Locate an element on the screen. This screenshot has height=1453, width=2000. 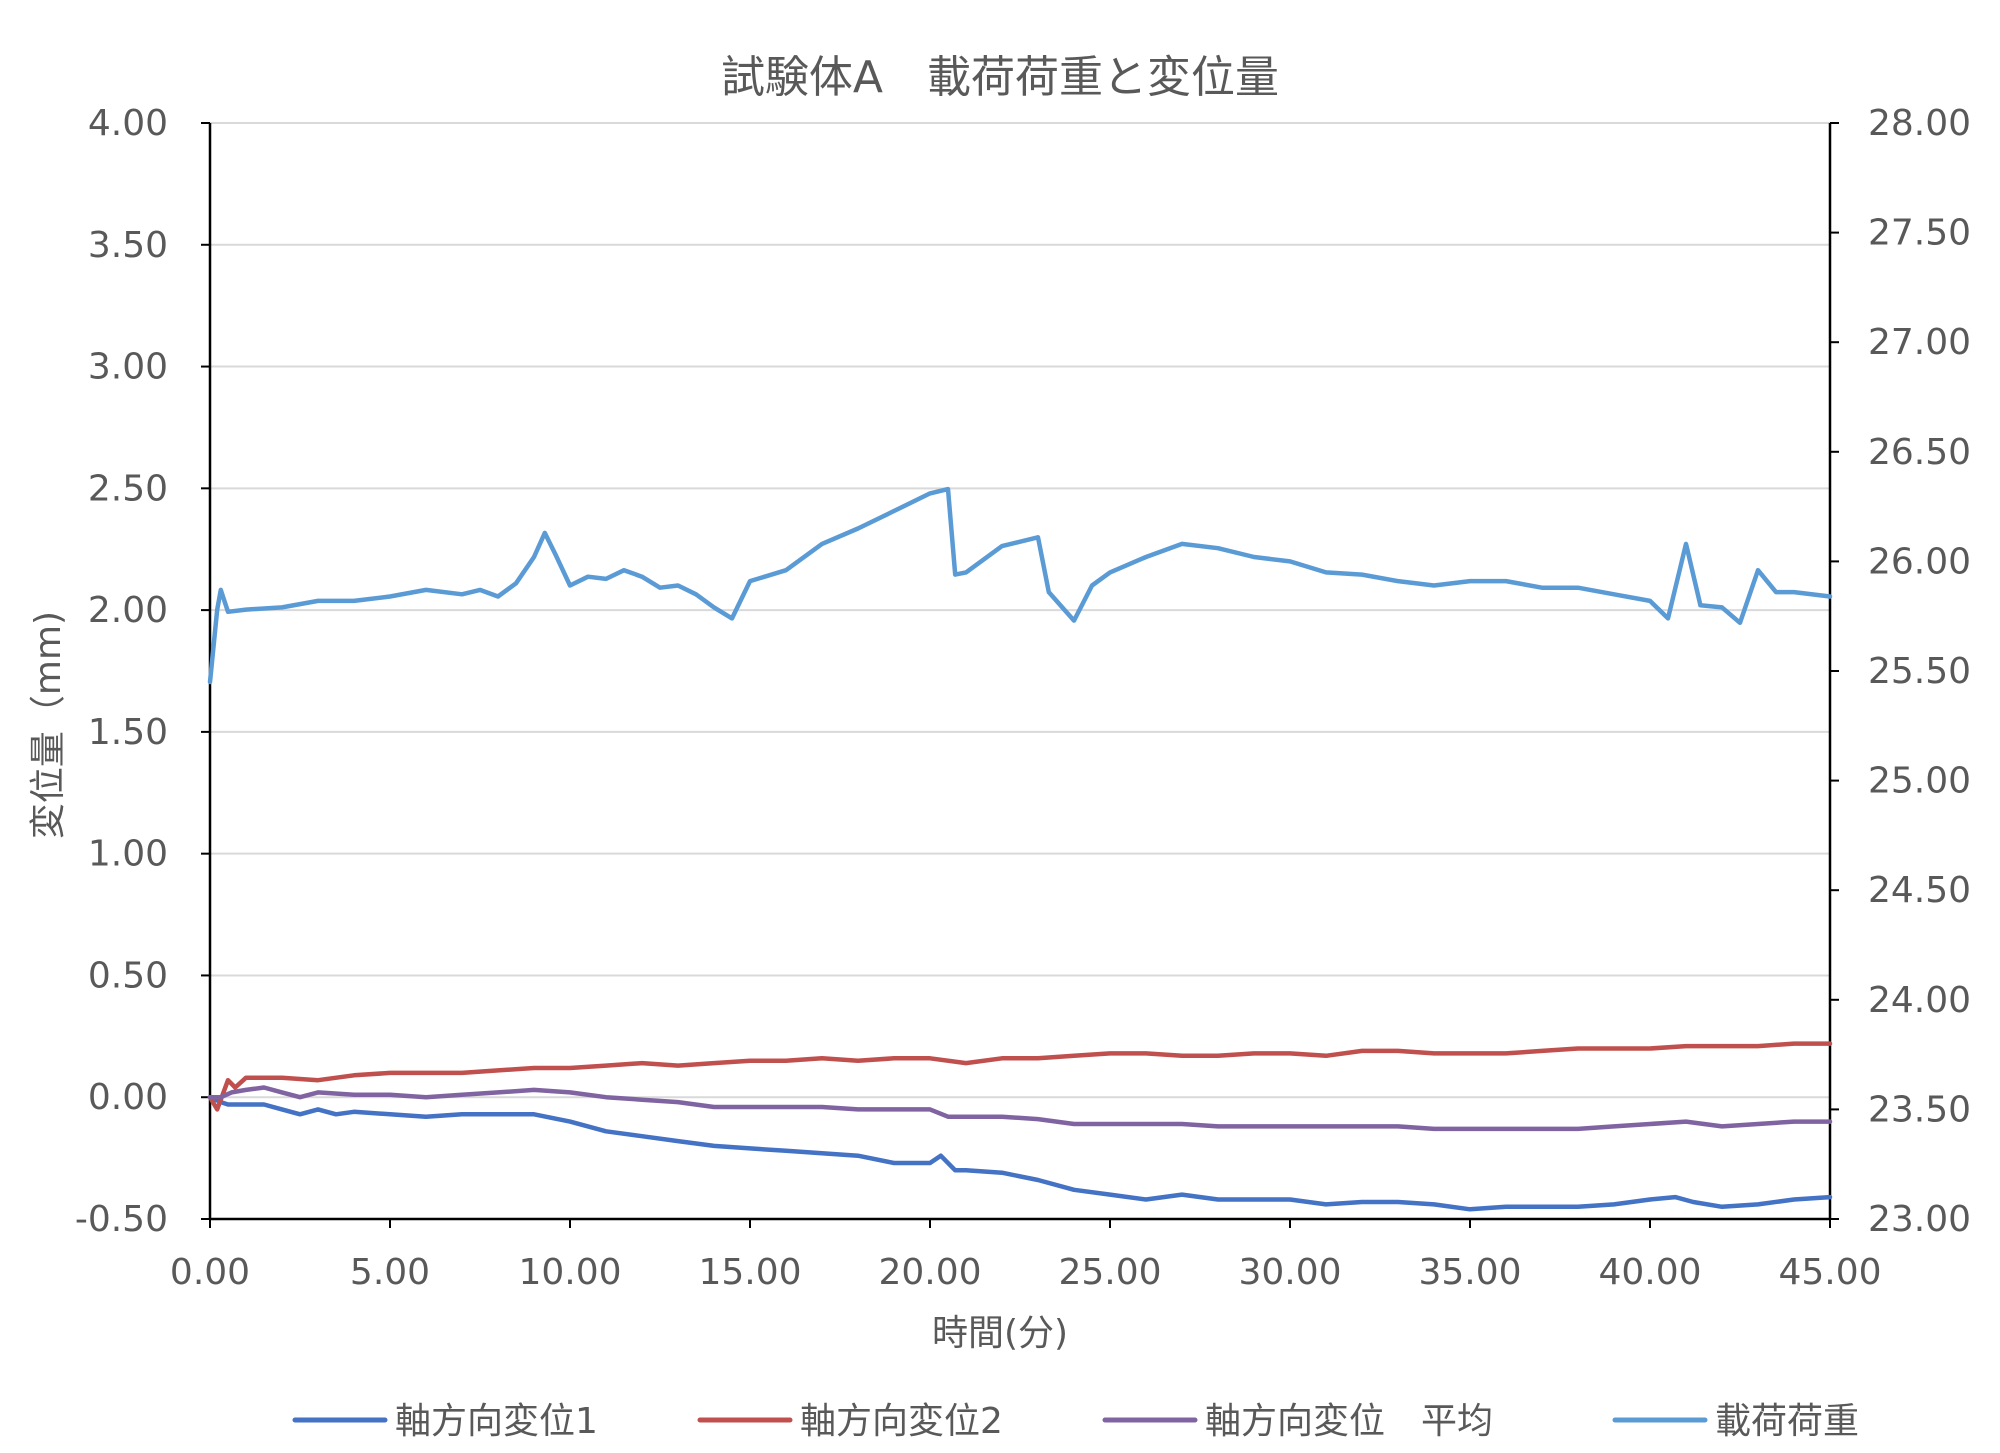
legend-label: 軸方向変位1 is located at coordinates (496, 1421).